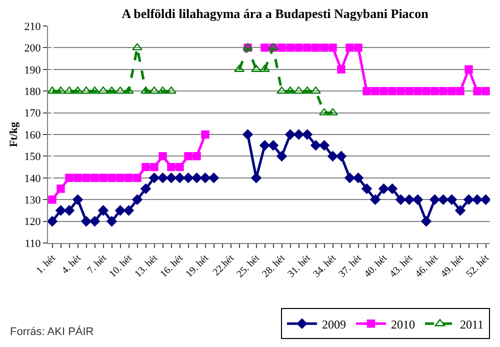 The width and height of the screenshot is (500, 347). I want to click on x-tick-label: 43. hét, so click(402, 266).